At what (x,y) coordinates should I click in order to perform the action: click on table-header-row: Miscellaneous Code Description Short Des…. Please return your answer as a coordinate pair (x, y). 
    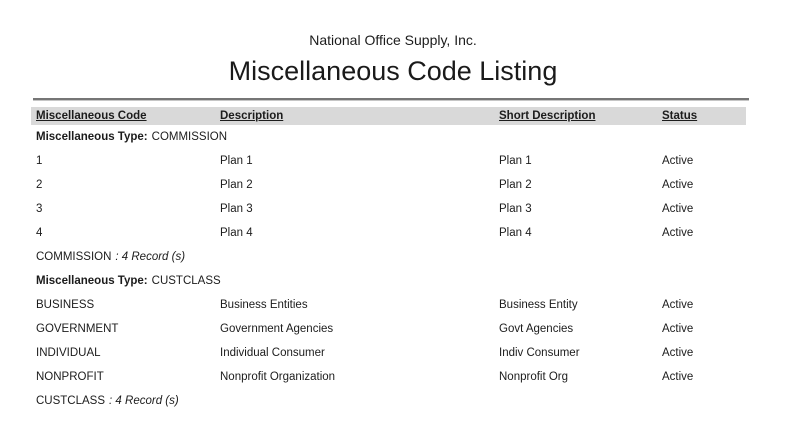
    Looking at the image, I should click on (388, 116).